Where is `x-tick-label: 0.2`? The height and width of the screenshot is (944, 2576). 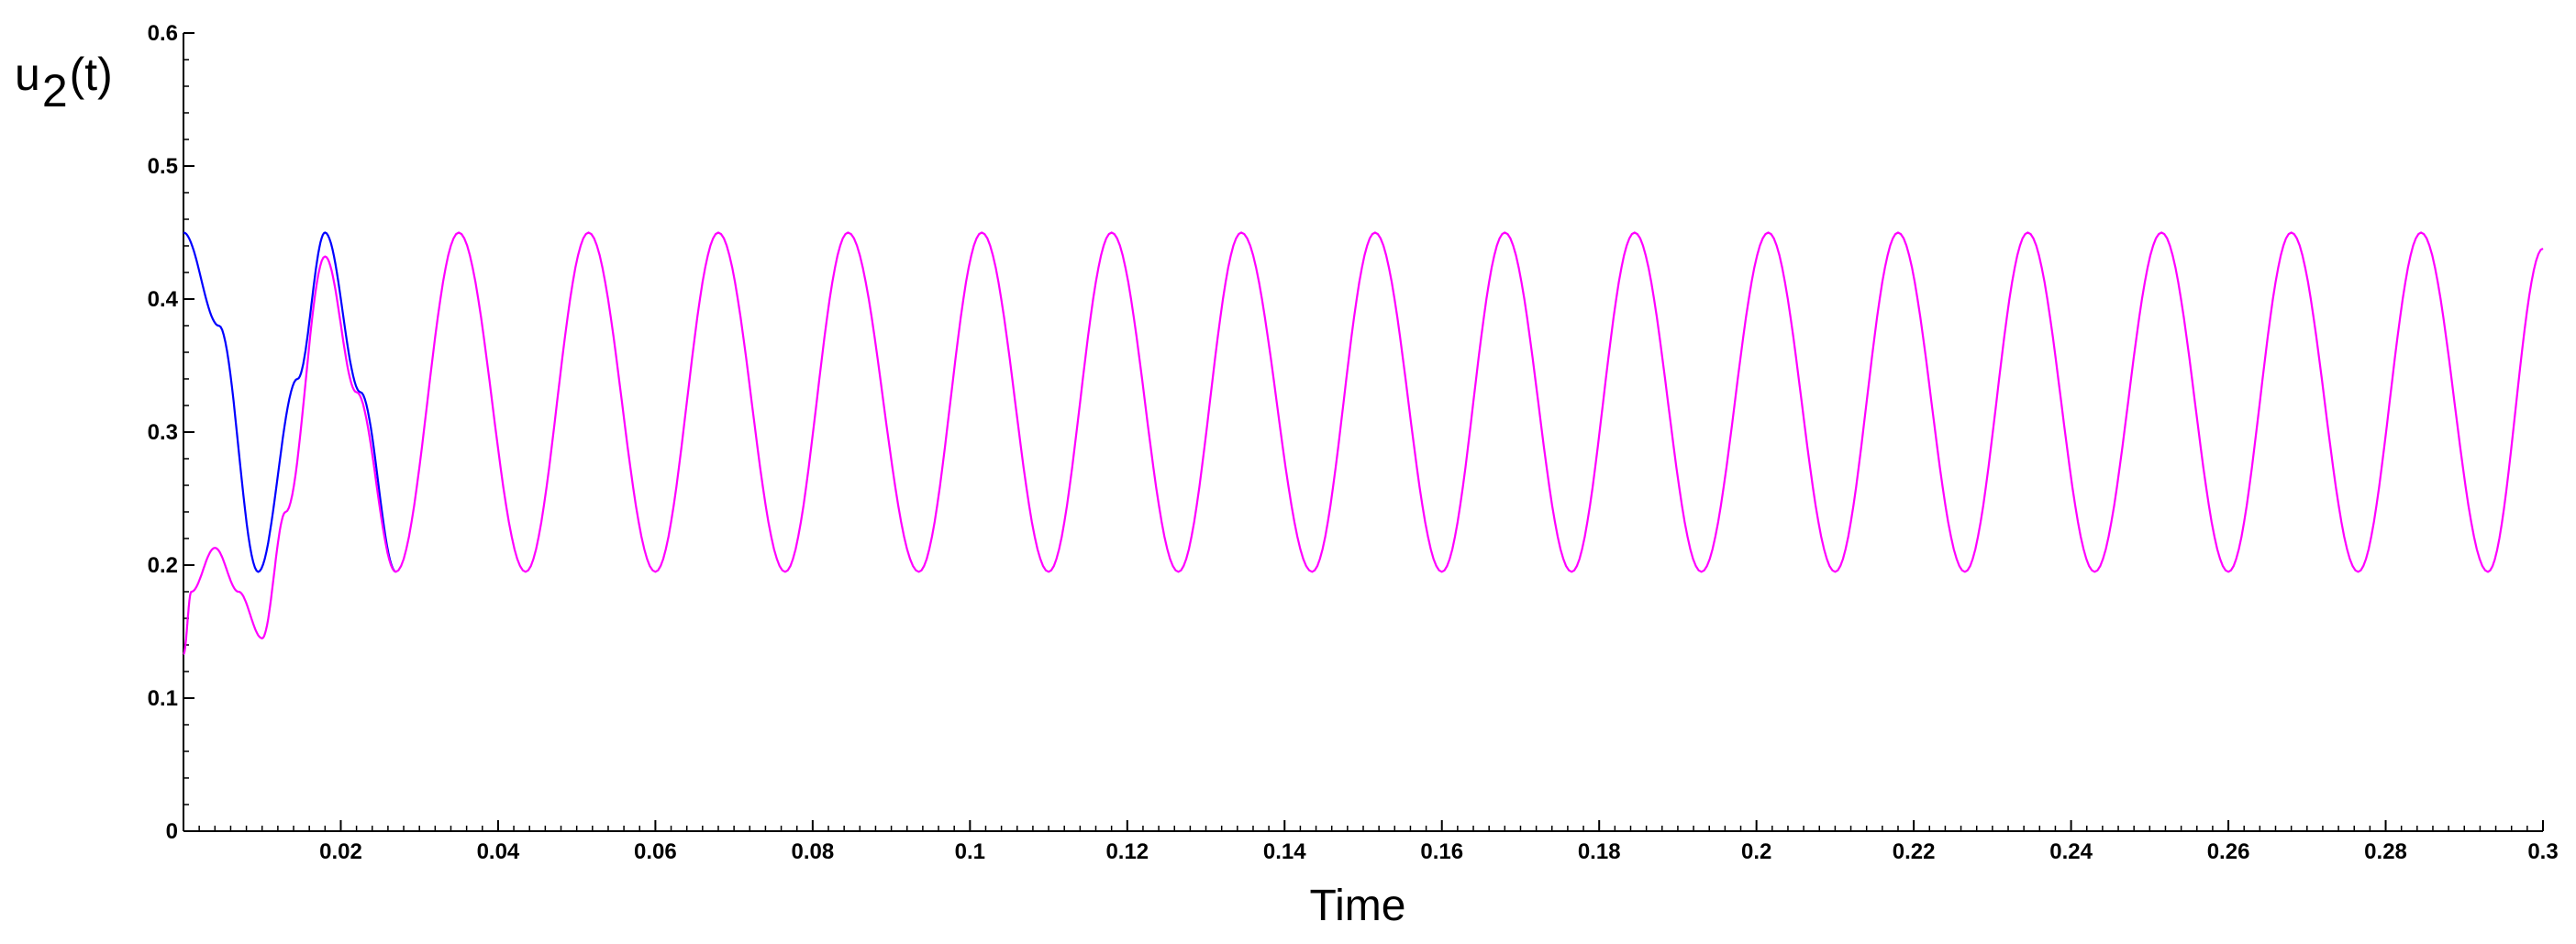
x-tick-label: 0.2 is located at coordinates (1756, 851).